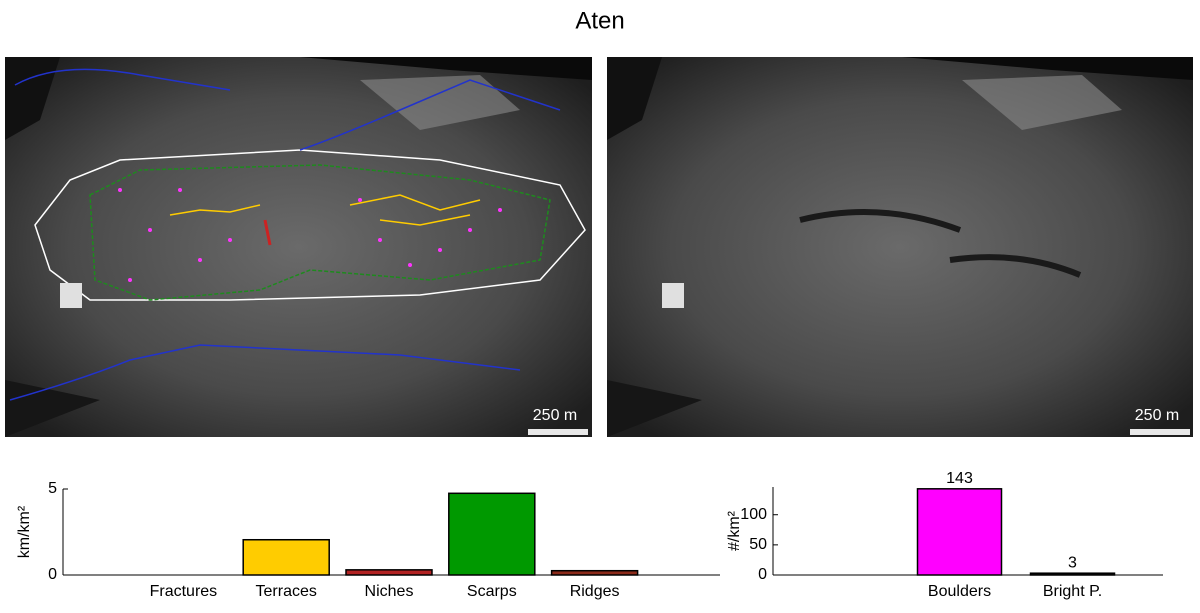  What do you see at coordinates (753, 514) in the screenshot?
I see `y-tick-label: 100` at bounding box center [753, 514].